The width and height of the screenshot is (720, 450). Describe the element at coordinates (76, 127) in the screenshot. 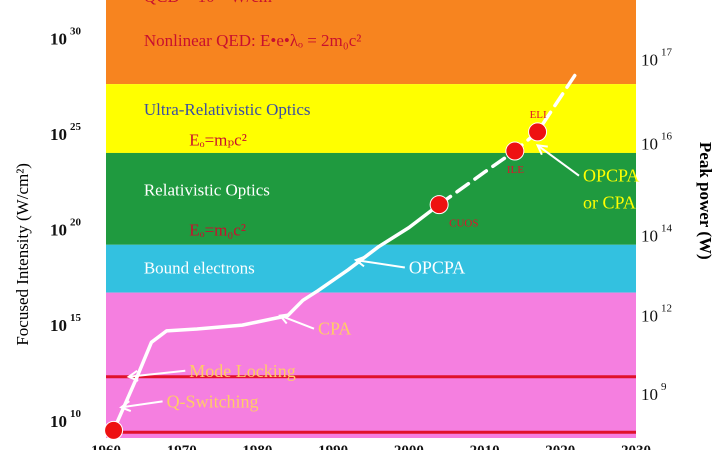

I see `y-tick-exponent-1: 25` at that location.